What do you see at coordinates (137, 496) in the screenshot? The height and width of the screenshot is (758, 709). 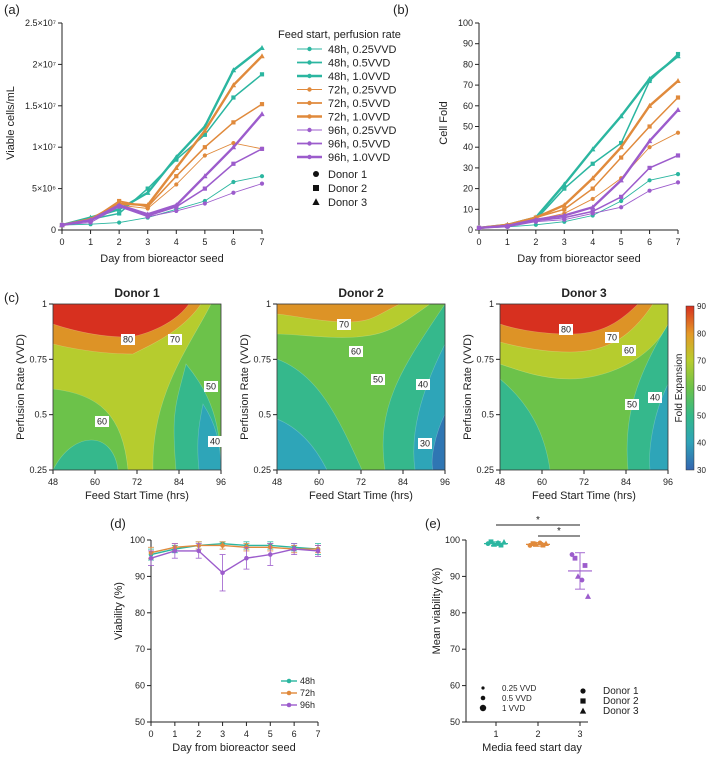 I see `heatmap-donor1-xlabel: Feed Start Time (hrs)` at bounding box center [137, 496].